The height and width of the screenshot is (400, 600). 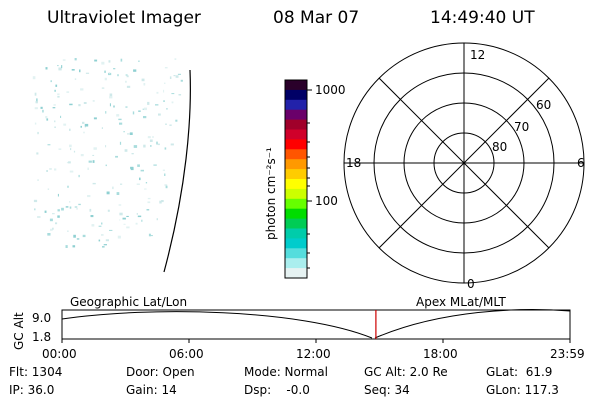 I want to click on timeline-frame, so click(x=316, y=324).